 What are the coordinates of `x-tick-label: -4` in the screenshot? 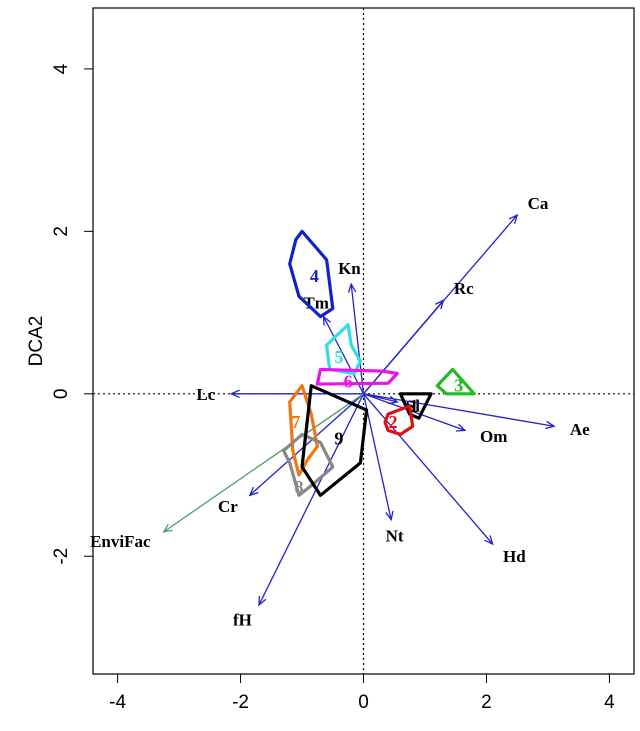 It's located at (117, 702).